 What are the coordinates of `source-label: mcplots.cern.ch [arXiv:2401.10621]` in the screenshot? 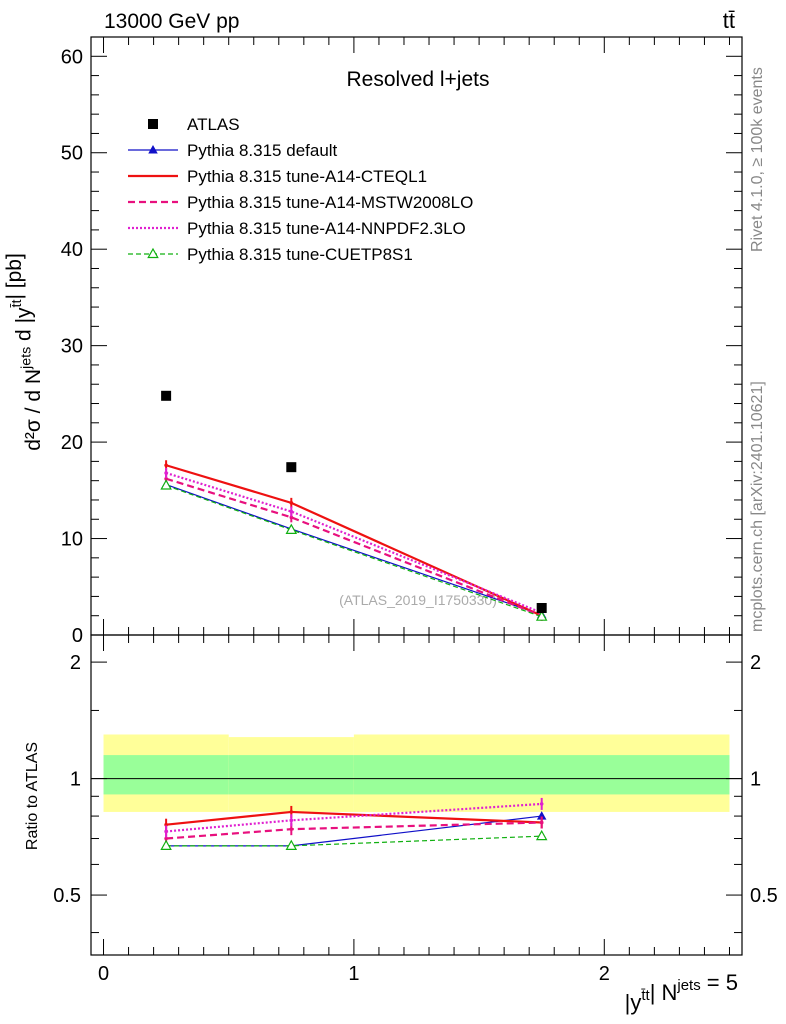 It's located at (757, 506).